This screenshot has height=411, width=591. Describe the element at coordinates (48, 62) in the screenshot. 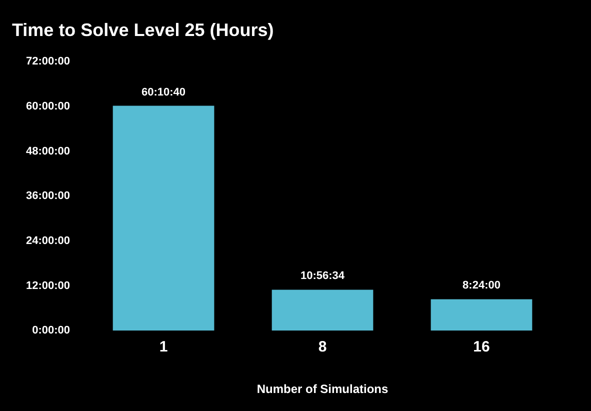

I see `y-tick-label: 72:00:00` at that location.